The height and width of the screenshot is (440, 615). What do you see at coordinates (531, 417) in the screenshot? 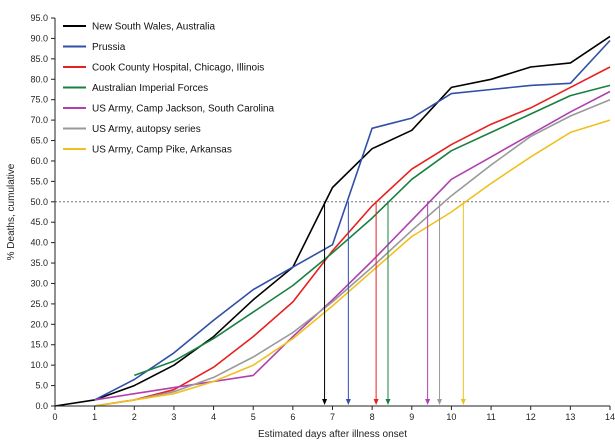
I see `x-tick-label: 12` at bounding box center [531, 417].